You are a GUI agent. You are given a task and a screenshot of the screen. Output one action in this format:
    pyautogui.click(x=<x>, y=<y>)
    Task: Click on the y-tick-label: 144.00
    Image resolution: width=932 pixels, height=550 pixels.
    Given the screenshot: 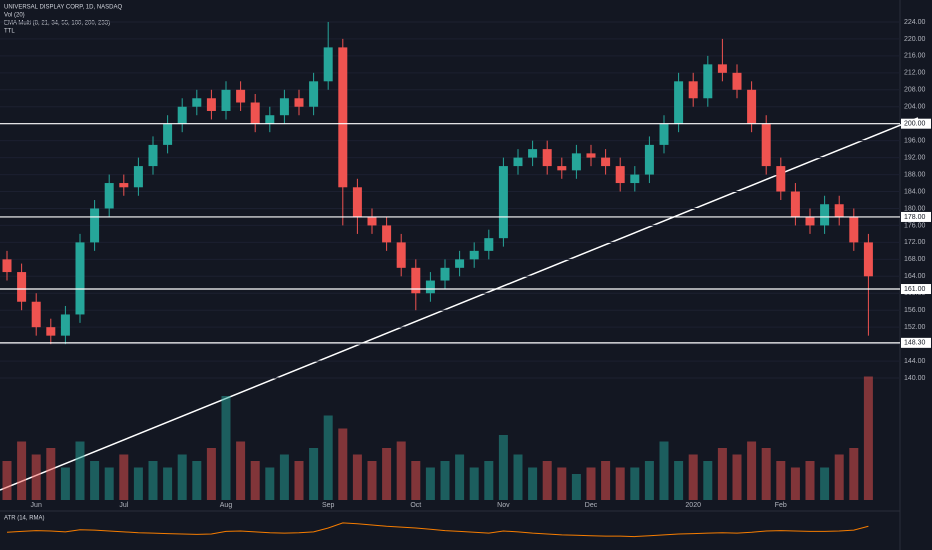 What is the action you would take?
    pyautogui.click(x=915, y=361)
    